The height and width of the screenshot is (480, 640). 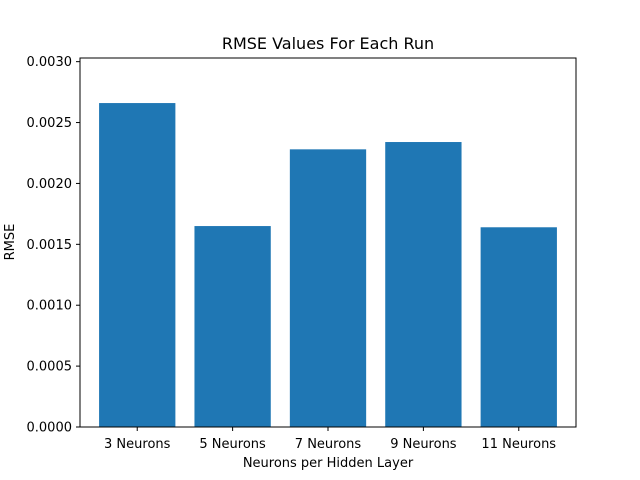 I want to click on x-axis-label: Neurons per Hidden Layer, so click(x=328, y=463).